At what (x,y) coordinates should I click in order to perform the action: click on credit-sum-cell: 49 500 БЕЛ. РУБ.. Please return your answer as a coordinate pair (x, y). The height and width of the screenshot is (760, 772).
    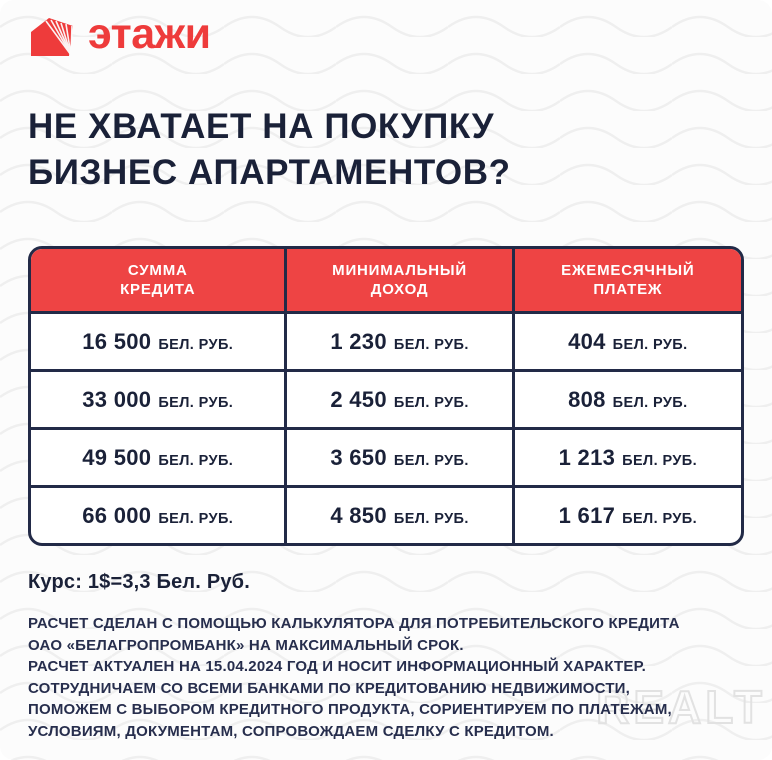
    Looking at the image, I should click on (158, 456).